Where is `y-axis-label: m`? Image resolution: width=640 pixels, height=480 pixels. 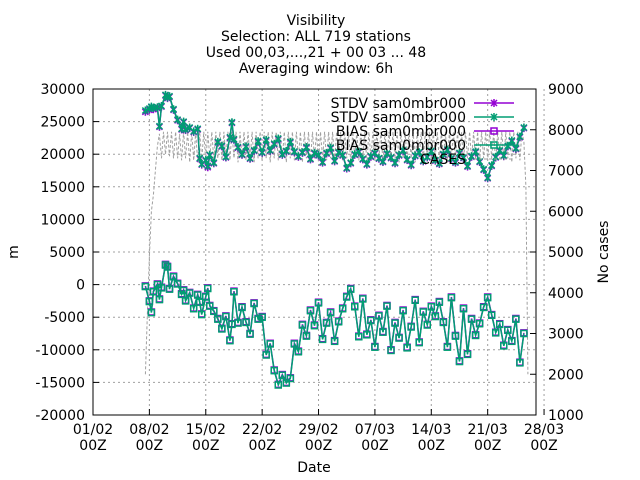 y-axis-label: m is located at coordinates (14, 252).